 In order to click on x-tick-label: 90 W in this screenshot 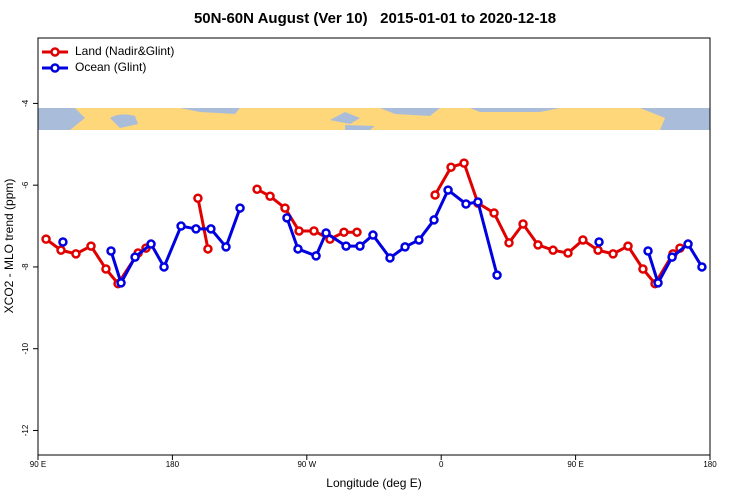, I will do `click(306, 464)`.